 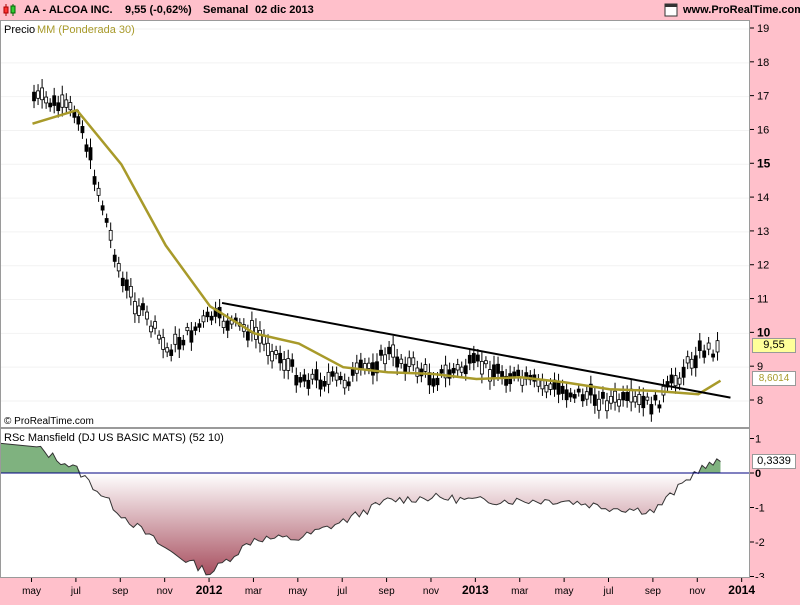 What do you see at coordinates (20, 30) in the screenshot?
I see `precio-label: Precio` at bounding box center [20, 30].